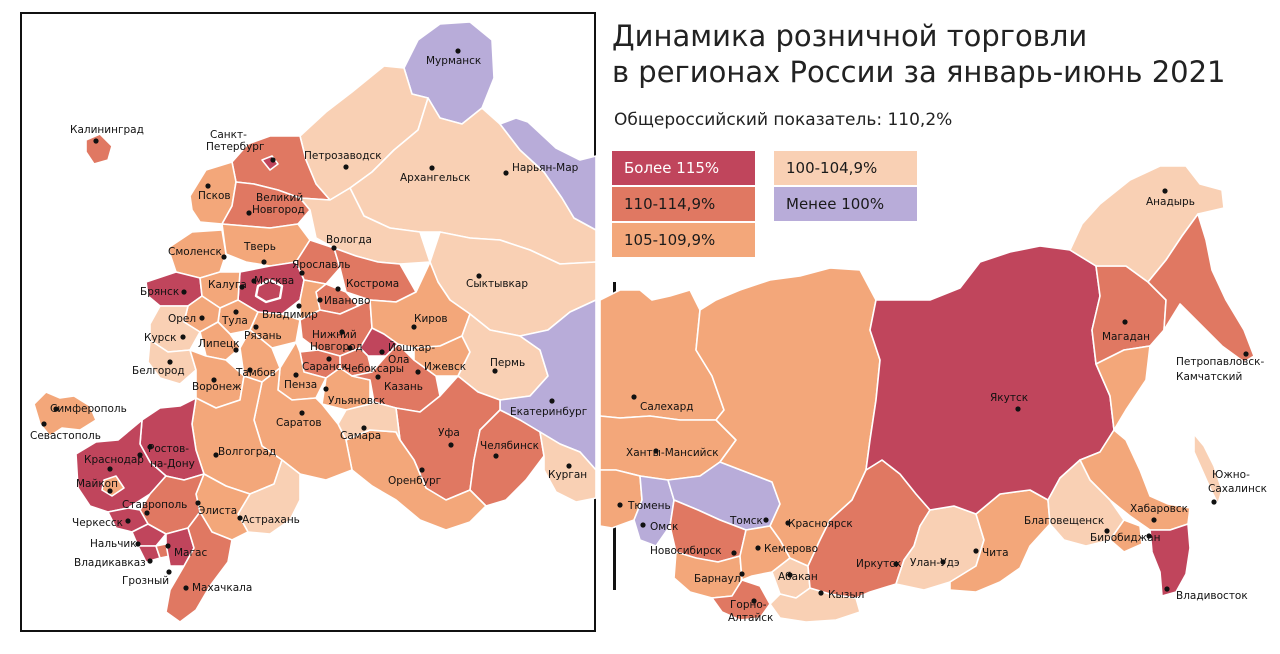 Image resolution: width=1280 pixels, height=654 pixels. What do you see at coordinates (832, 168) in the screenshot?
I see `legend-label: 100-104,9%` at bounding box center [832, 168].